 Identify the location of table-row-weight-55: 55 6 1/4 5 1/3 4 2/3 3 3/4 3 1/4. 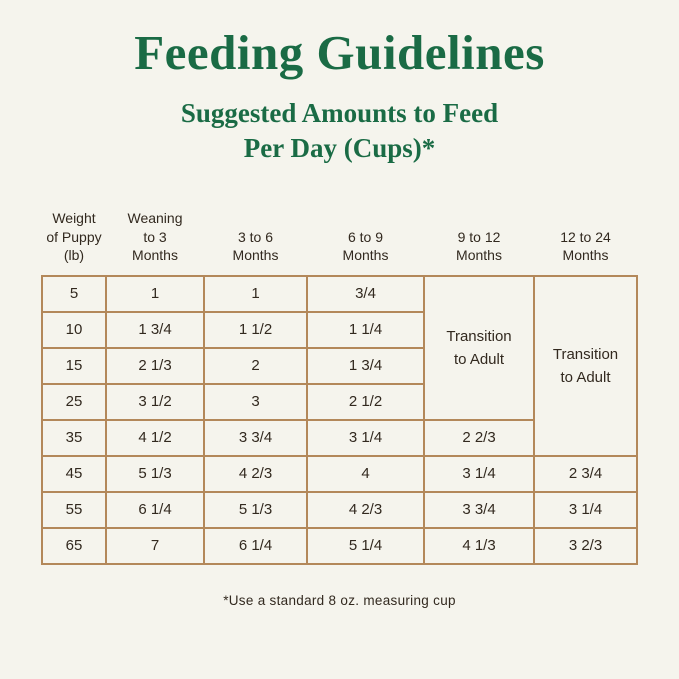
(339, 509).